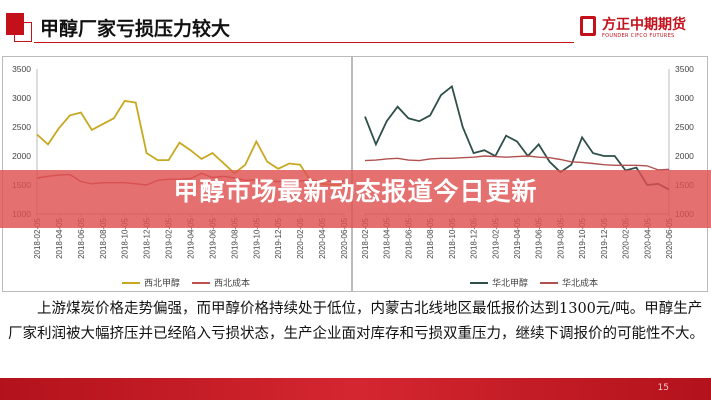 The image size is (711, 400). I want to click on title-underline, so click(304, 42).